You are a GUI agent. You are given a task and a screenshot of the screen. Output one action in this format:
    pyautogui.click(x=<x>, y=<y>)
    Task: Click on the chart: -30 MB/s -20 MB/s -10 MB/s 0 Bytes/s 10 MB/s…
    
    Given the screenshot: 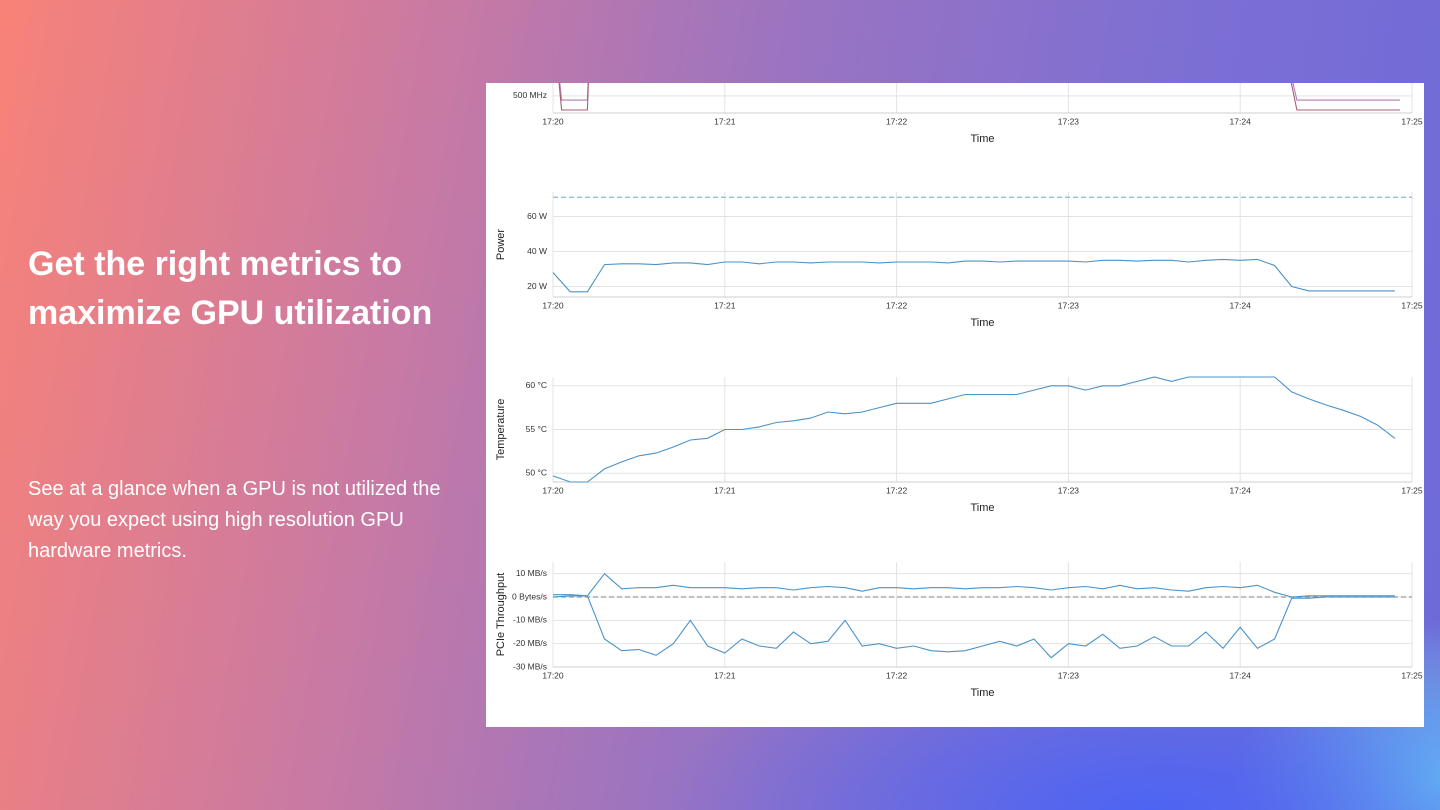 What is the action you would take?
    pyautogui.click(x=959, y=630)
    